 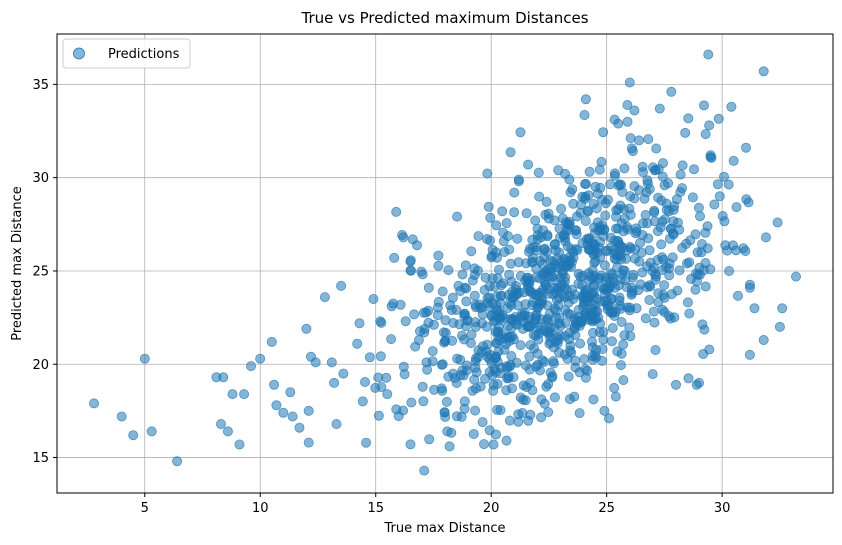 What do you see at coordinates (40, 365) in the screenshot?
I see `y-tick-label: 20` at bounding box center [40, 365].